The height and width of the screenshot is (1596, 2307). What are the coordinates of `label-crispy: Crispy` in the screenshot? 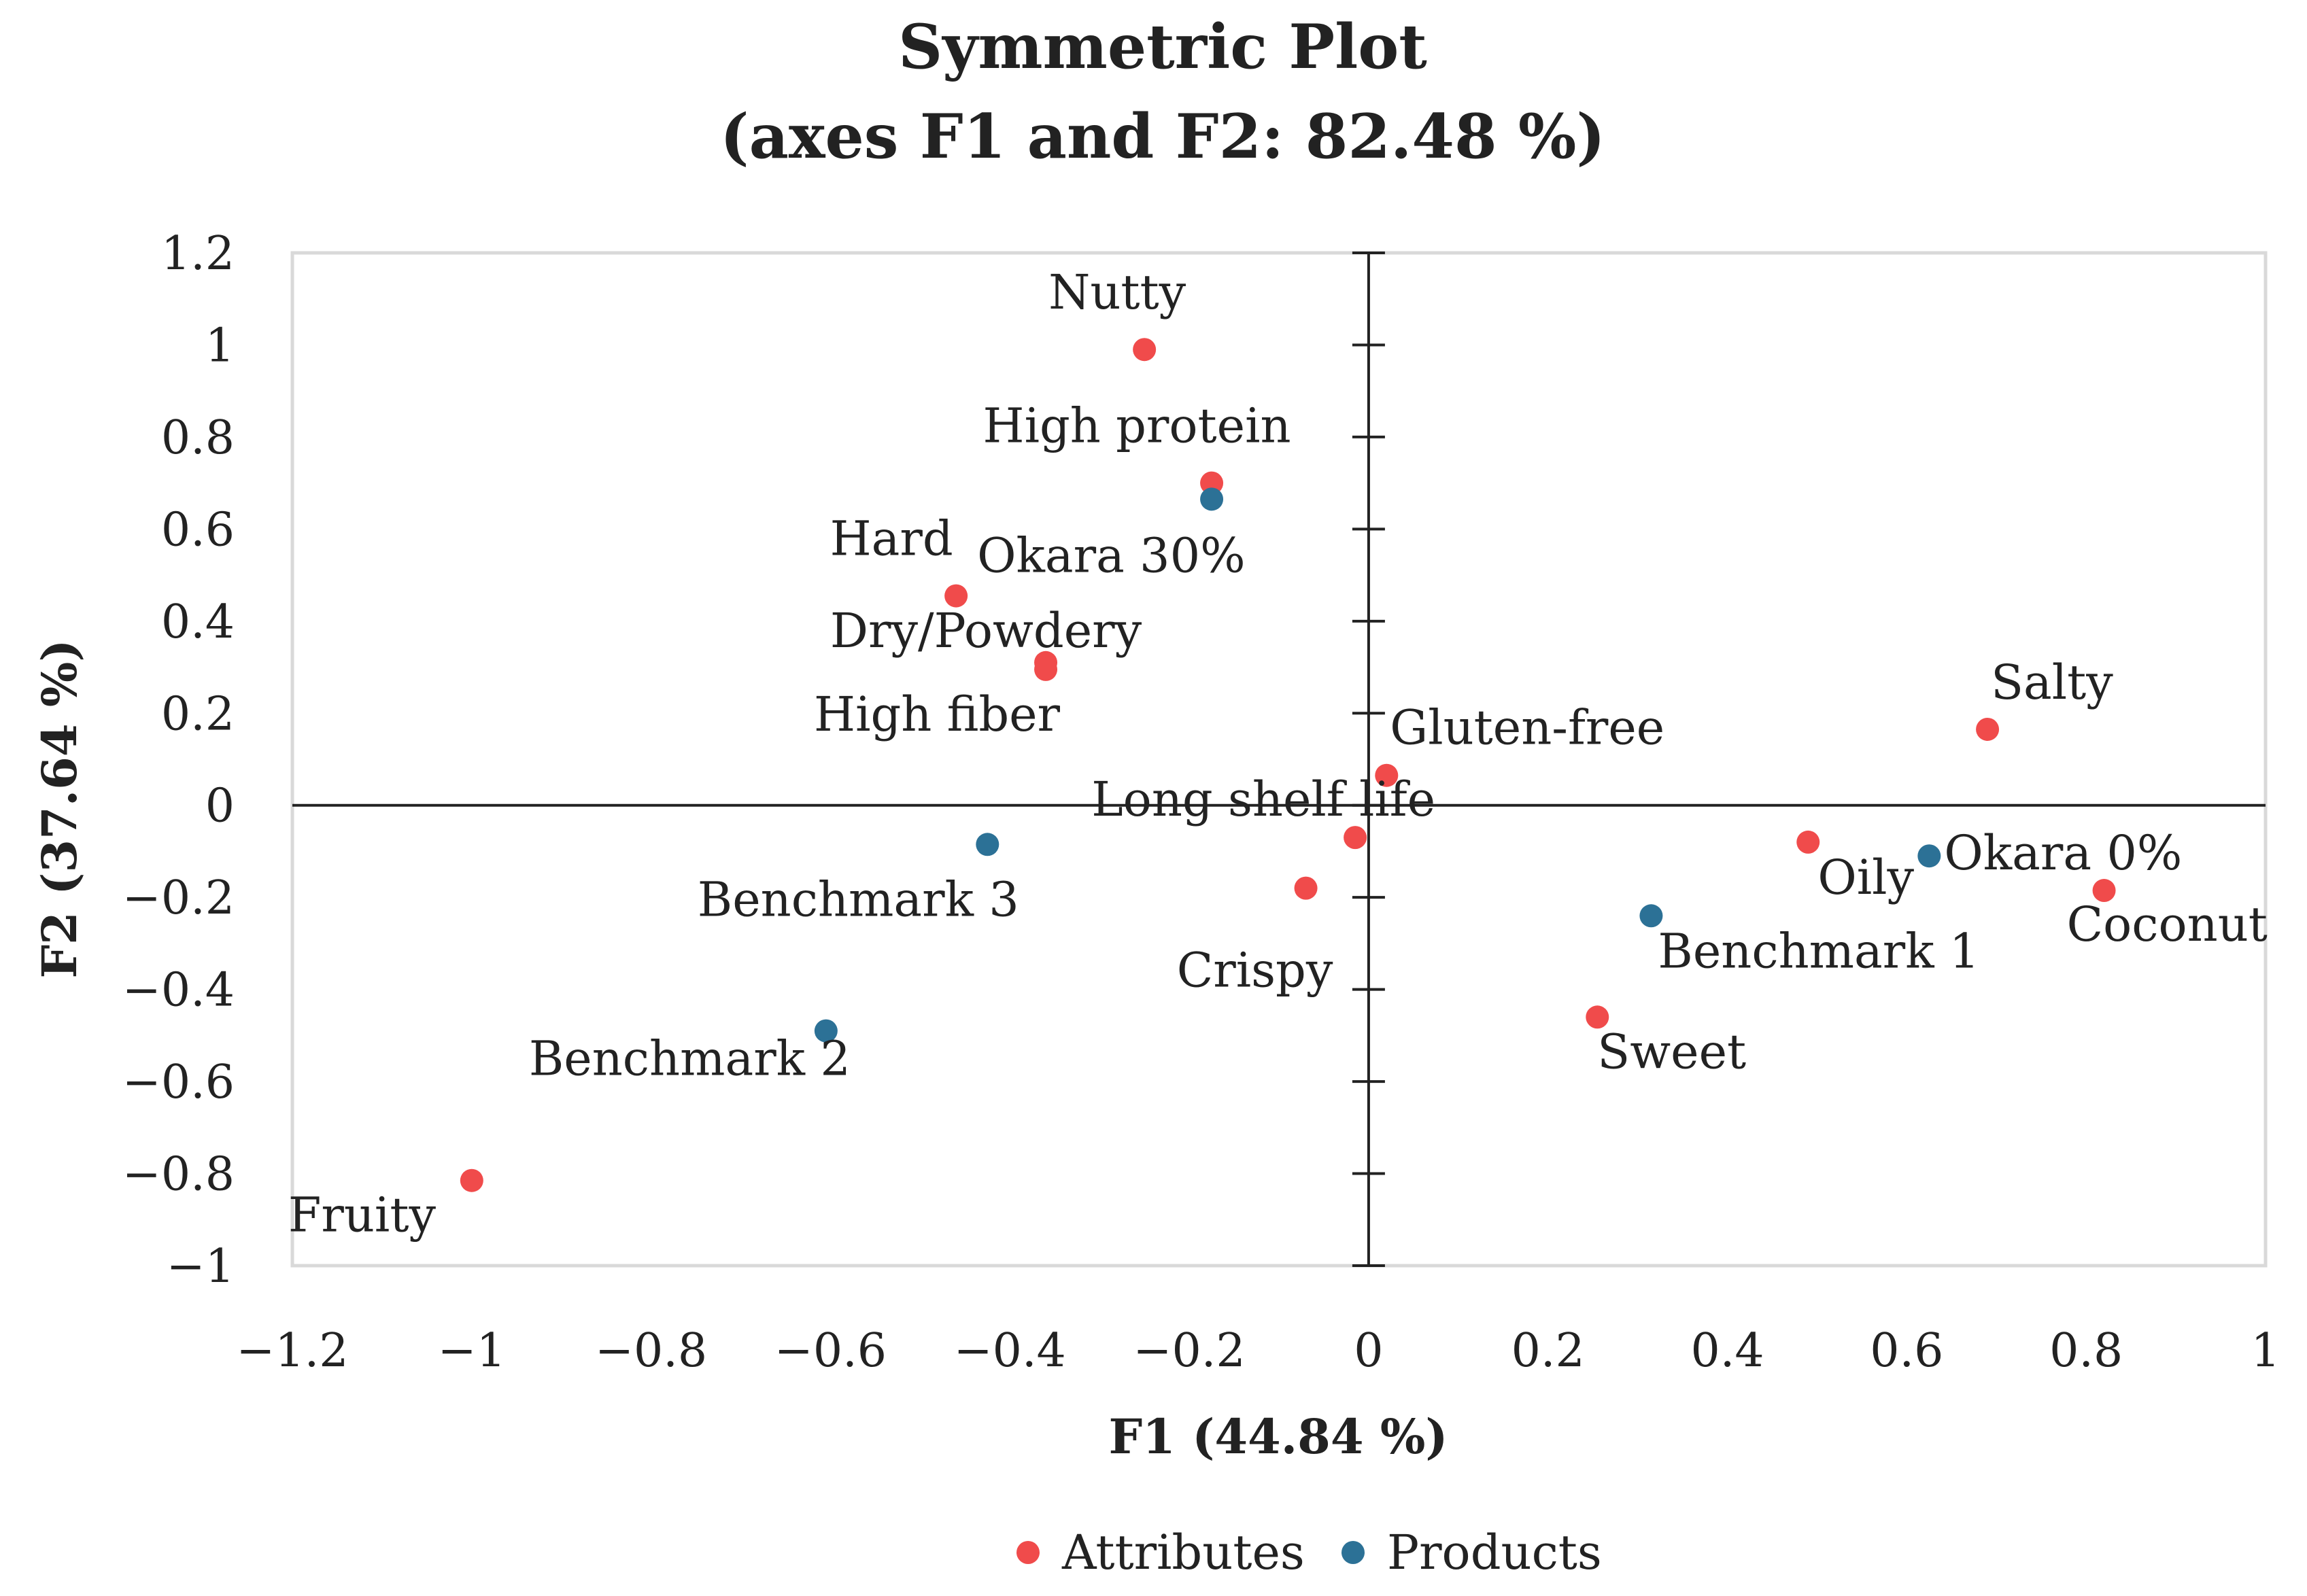 It's located at (1255, 971).